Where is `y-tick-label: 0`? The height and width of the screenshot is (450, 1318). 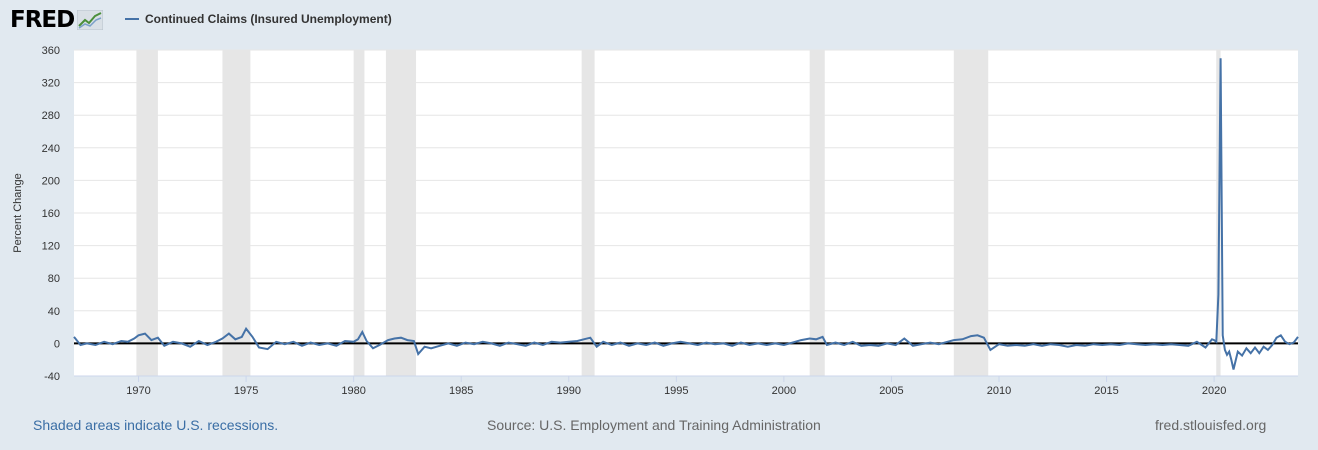 y-tick-label: 0 is located at coordinates (57, 344).